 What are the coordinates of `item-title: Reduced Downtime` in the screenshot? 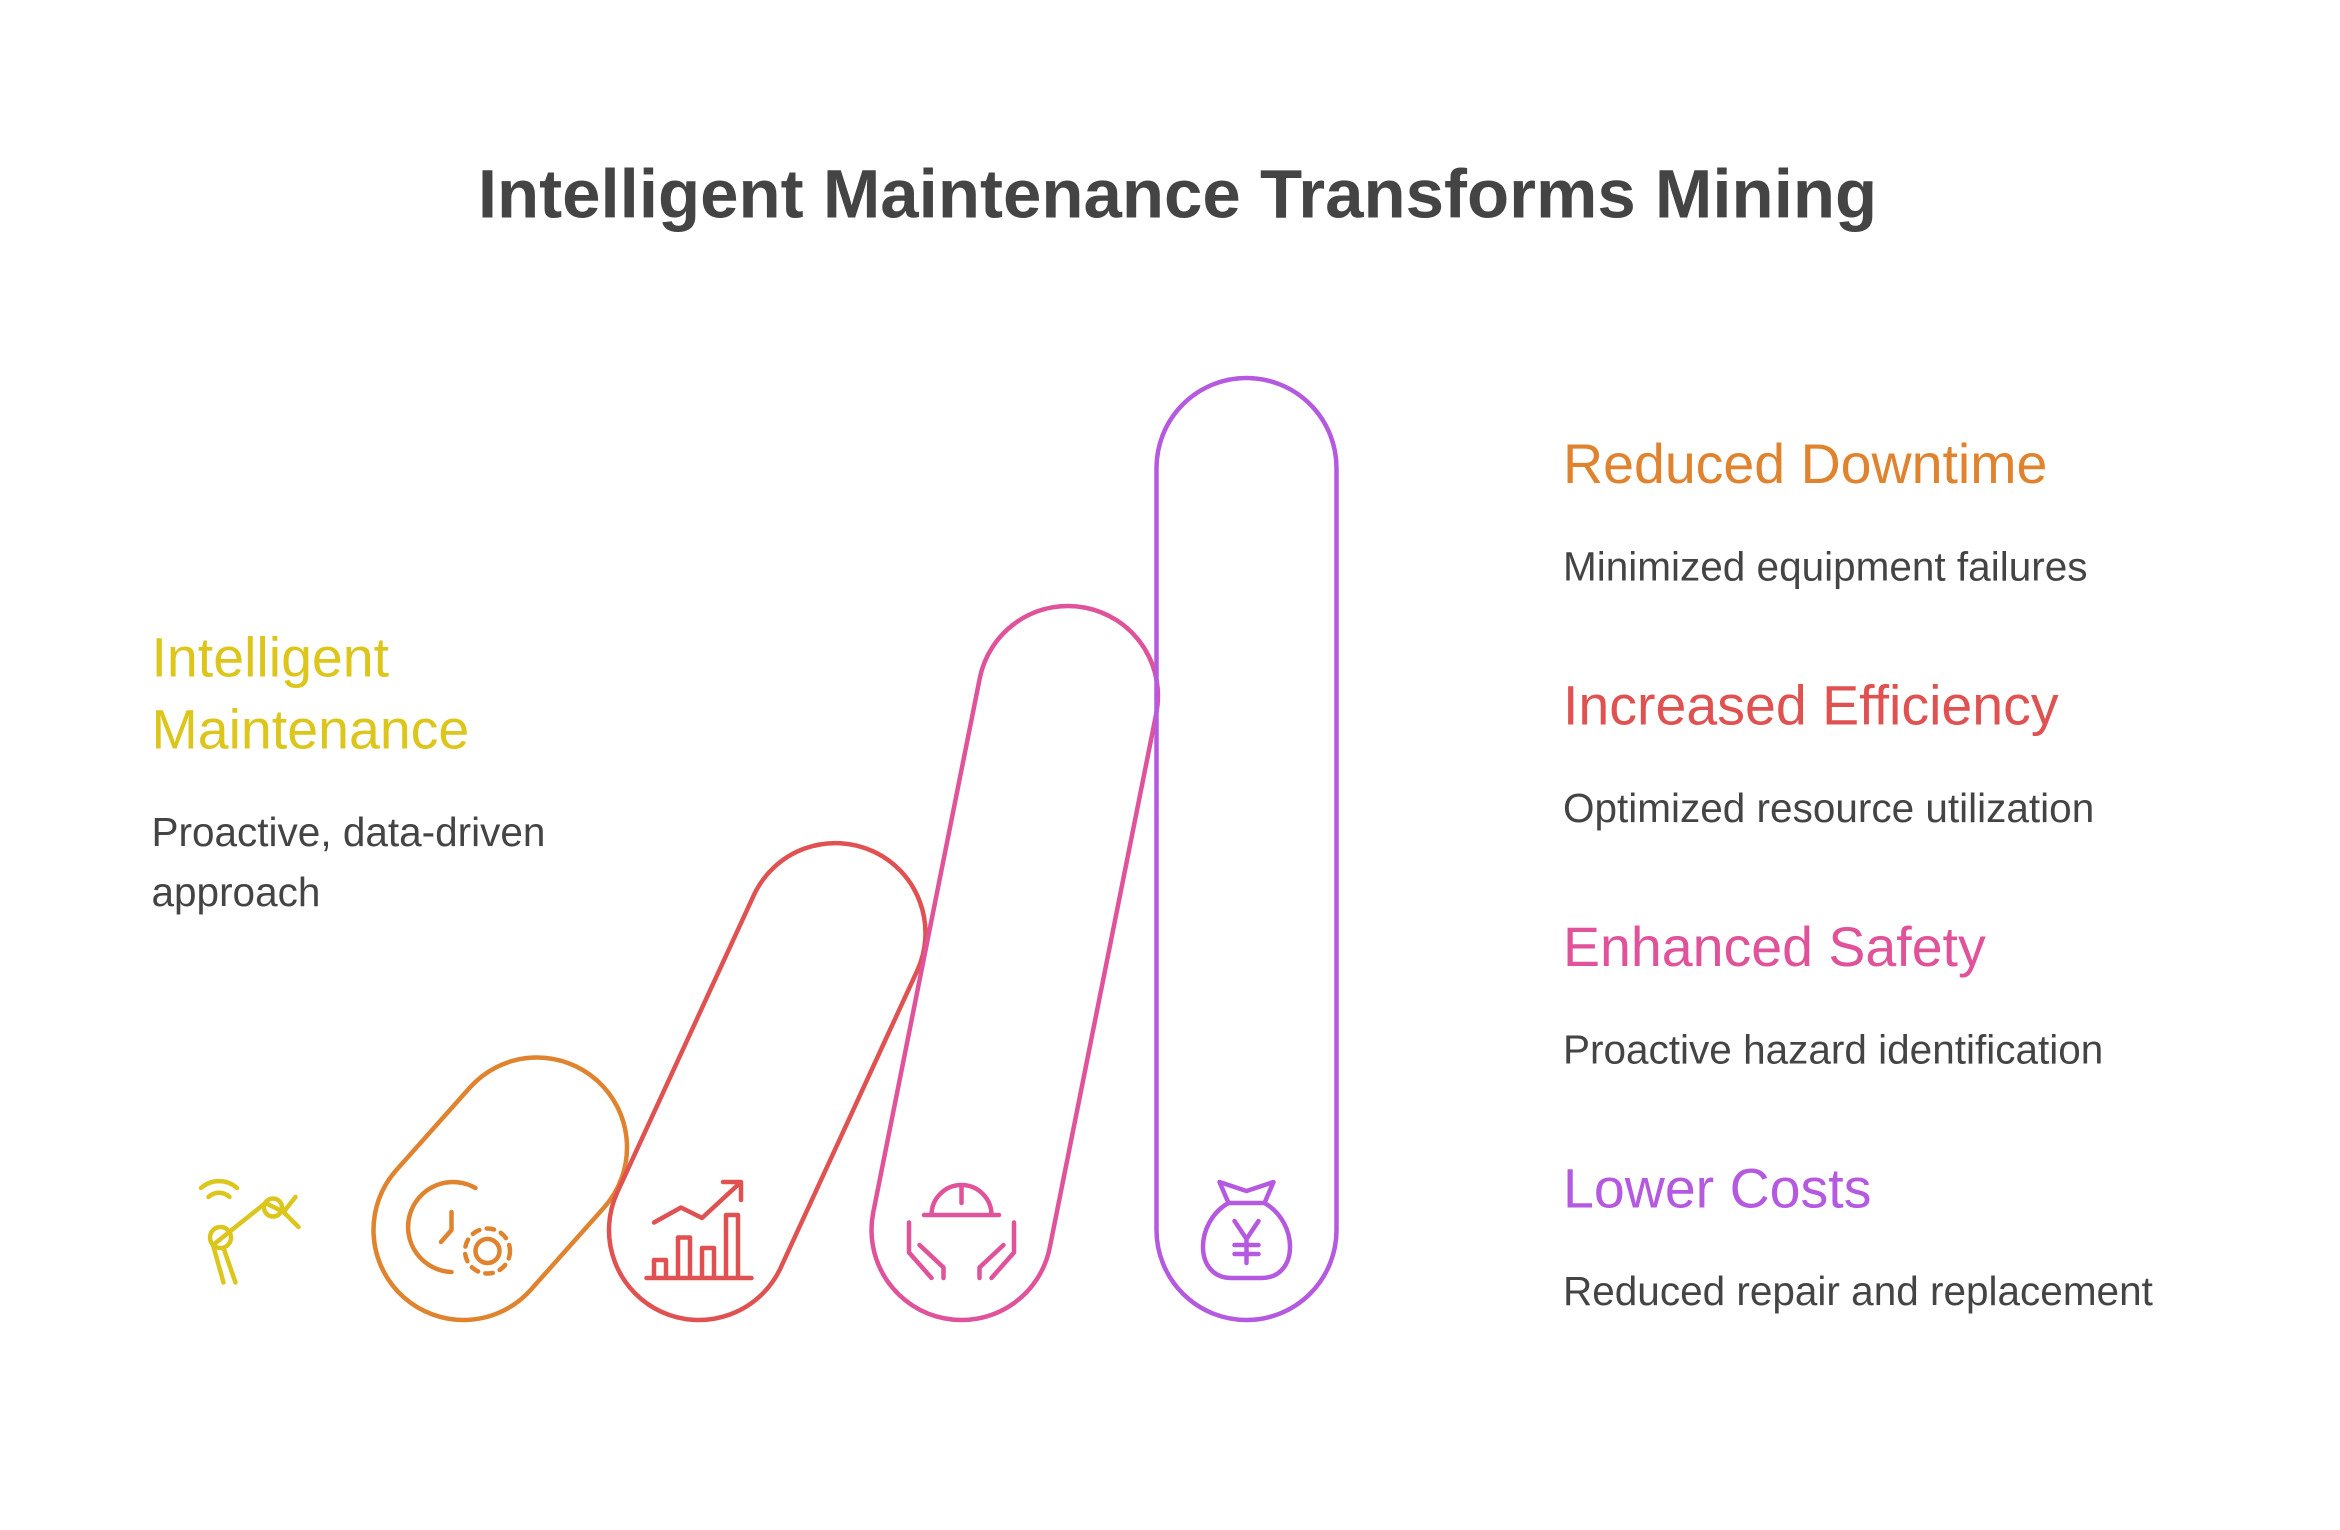 It's located at (1805, 464).